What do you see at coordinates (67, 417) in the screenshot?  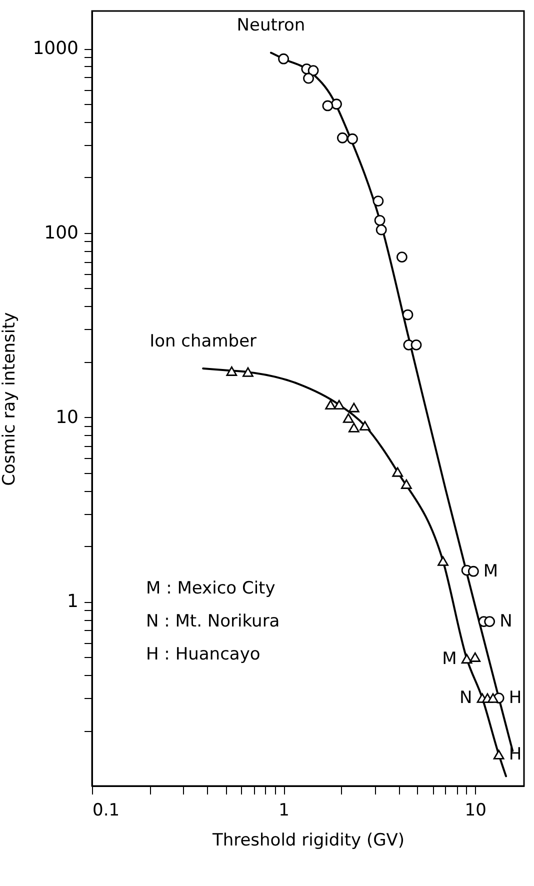 I see `y-tick-label: 10` at bounding box center [67, 417].